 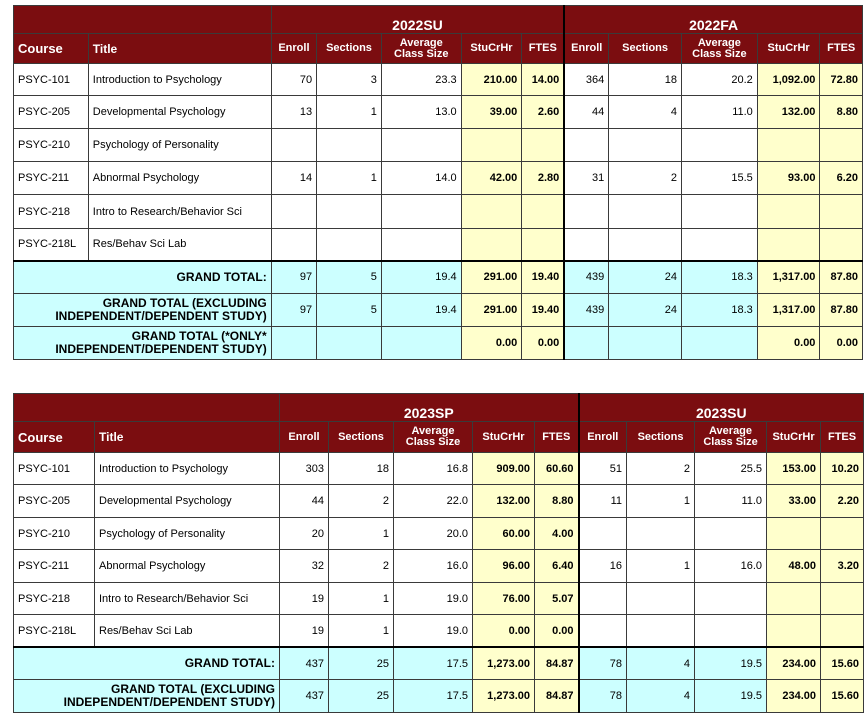 I want to click on enroll-cell: 51, so click(x=602, y=468).